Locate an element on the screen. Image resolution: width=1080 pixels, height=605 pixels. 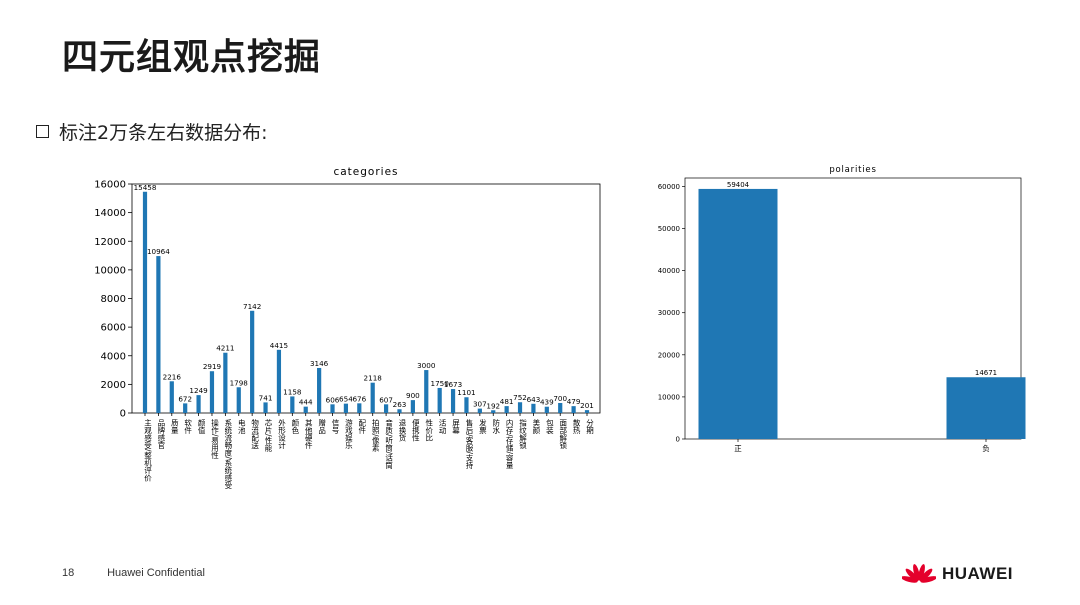
x-tick-label: 屏幕 is located at coordinates (455, 427).